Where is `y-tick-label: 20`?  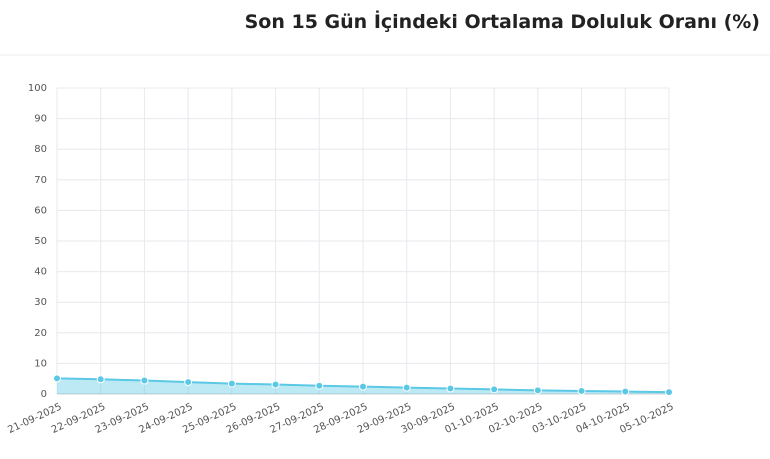 y-tick-label: 20 is located at coordinates (40, 333).